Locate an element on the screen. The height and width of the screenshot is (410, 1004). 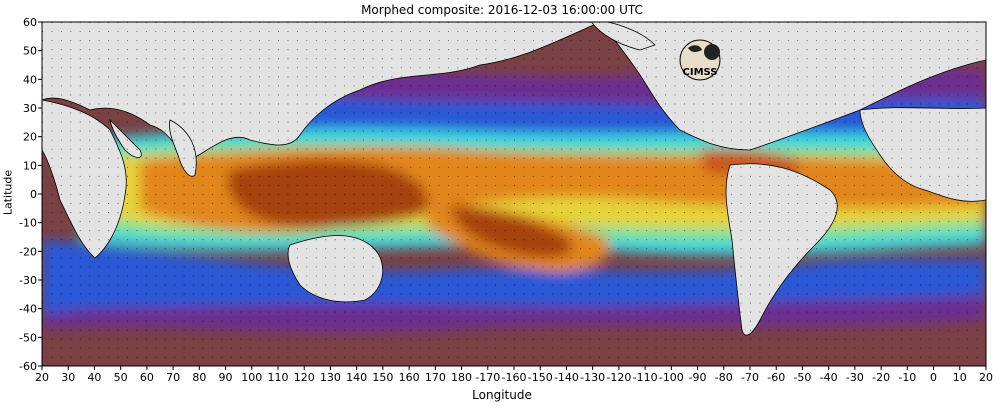
lat-tick-label: -60 is located at coordinates (28, 366).